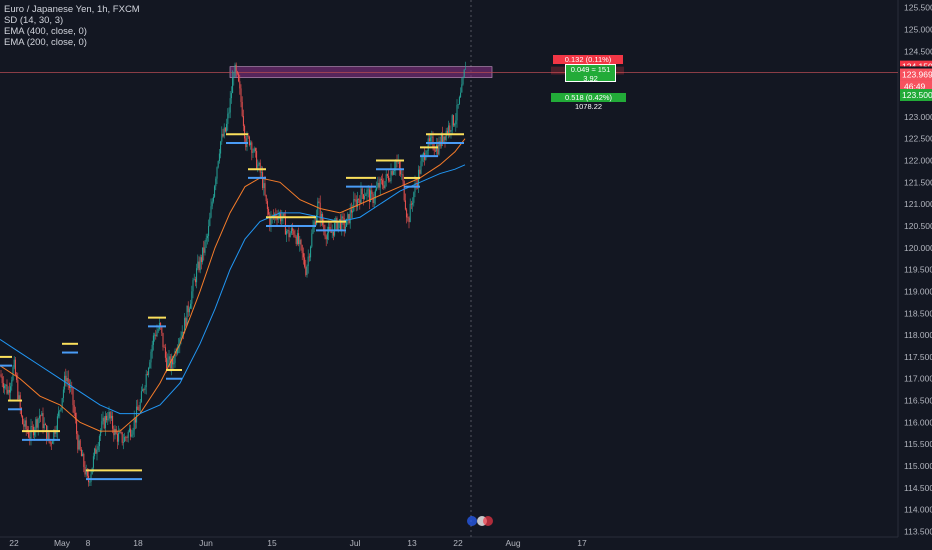 The image size is (932, 550). I want to click on x-tick-label: 17, so click(582, 543).